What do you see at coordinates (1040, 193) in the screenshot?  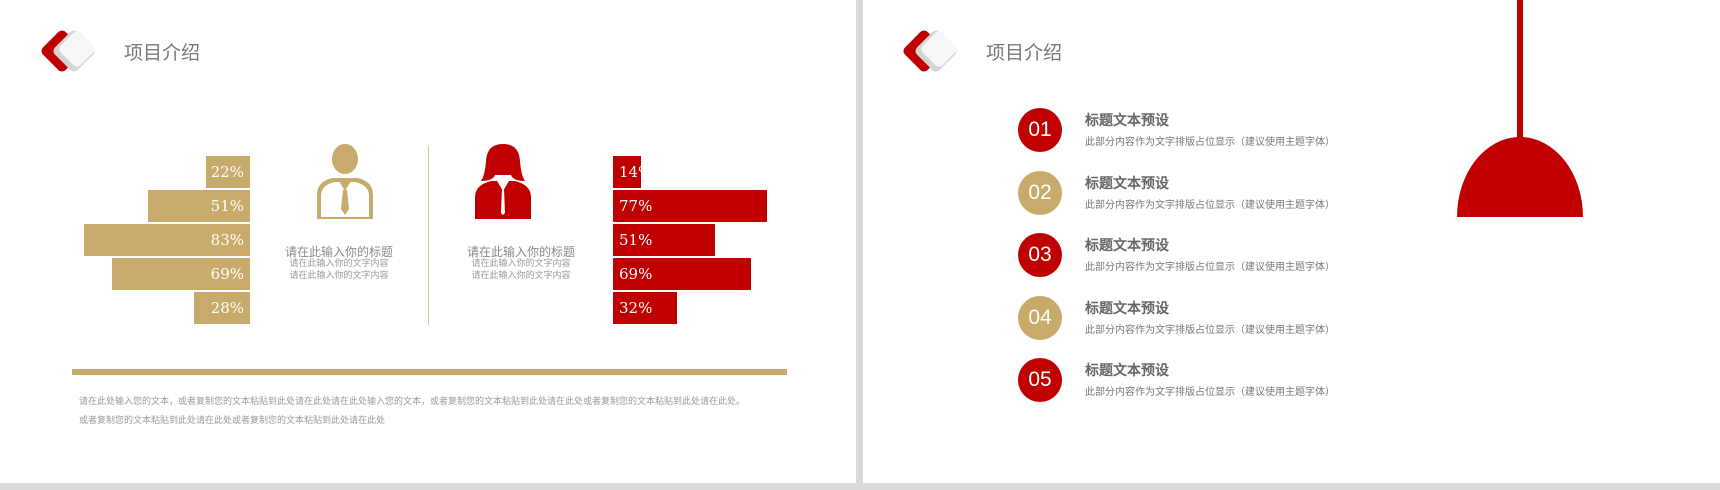 I see `number-badge: 02` at bounding box center [1040, 193].